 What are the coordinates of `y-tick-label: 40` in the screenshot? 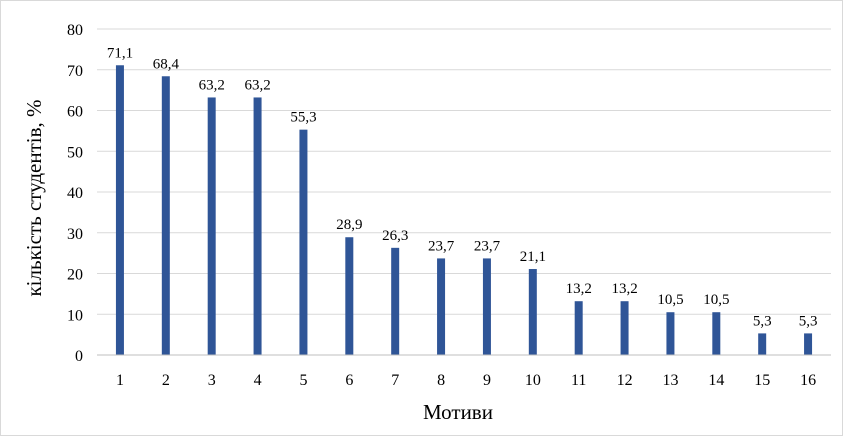 It's located at (75, 193).